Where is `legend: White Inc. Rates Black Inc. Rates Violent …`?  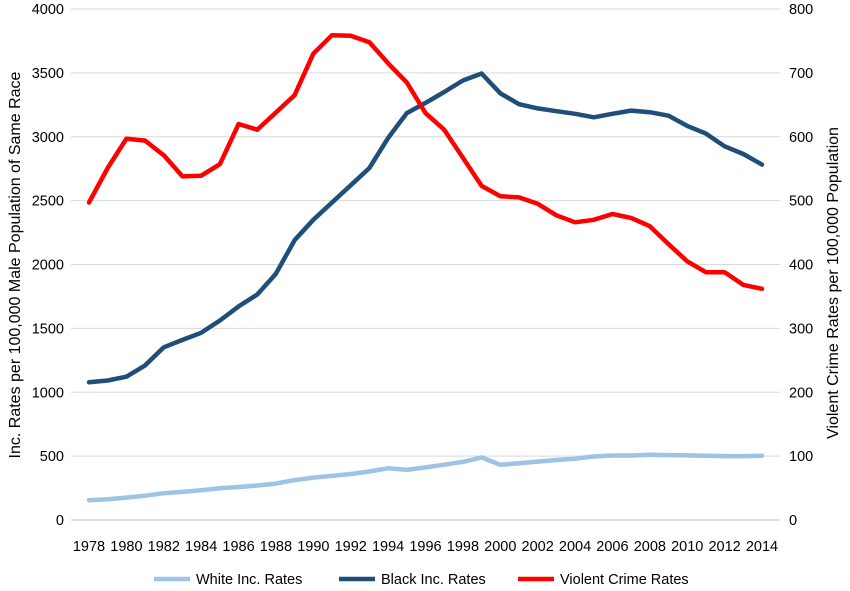 legend: White Inc. Rates Black Inc. Rates Violent … is located at coordinates (421, 580).